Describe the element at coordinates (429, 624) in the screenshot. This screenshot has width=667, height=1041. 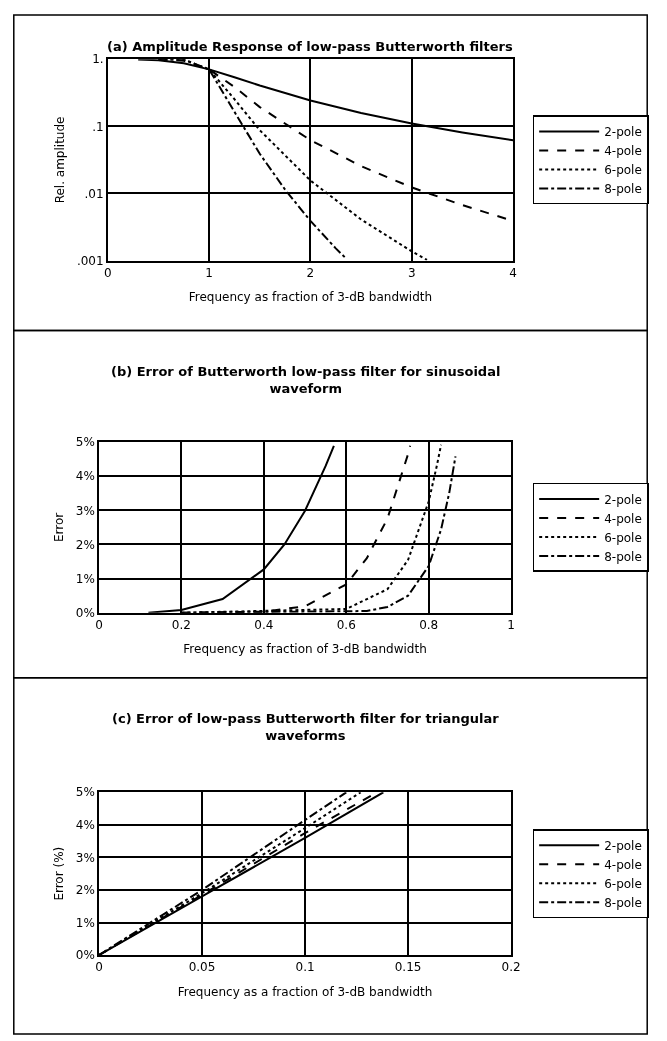
I see `x-tick-label: 0.8` at that location.